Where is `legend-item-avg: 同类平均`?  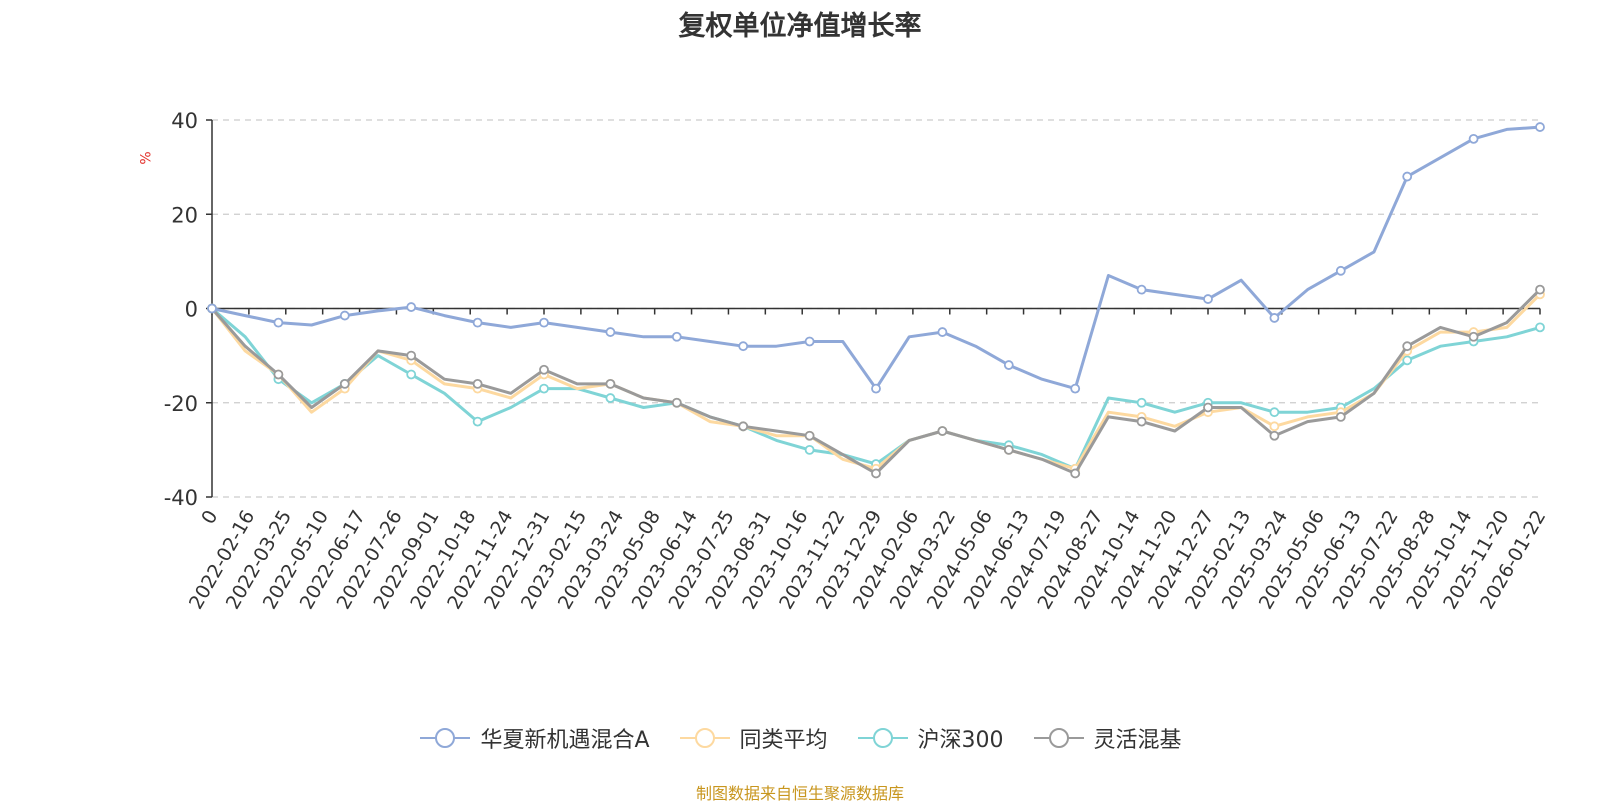
legend-item-avg: 同类平均 is located at coordinates (753, 738).